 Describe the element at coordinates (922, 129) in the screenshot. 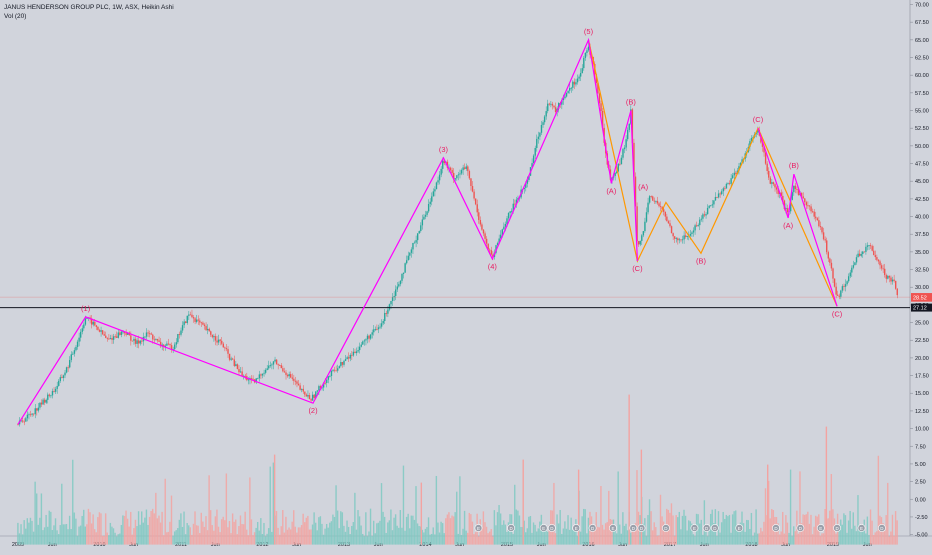

I see `y-tick-label: 52.50` at that location.